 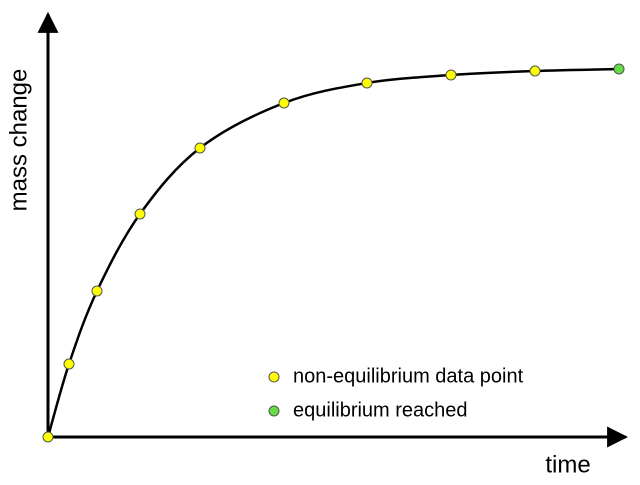 What do you see at coordinates (408, 376) in the screenshot?
I see `legend-label: non-equilibrium data point` at bounding box center [408, 376].